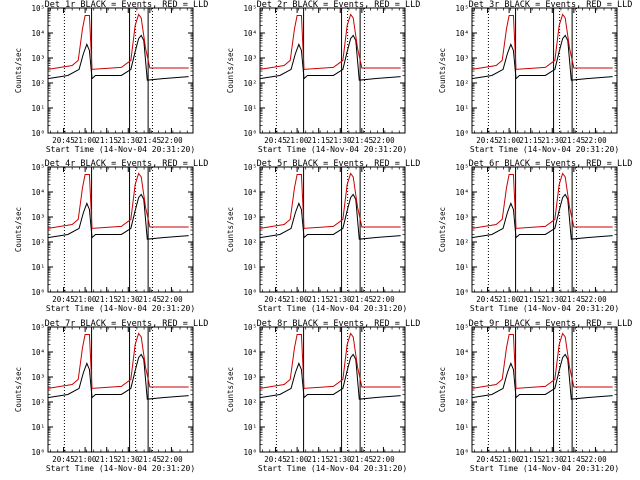 This screenshot has width=640, height=480. Describe the element at coordinates (551, 164) in the screenshot. I see `panel-title: Det 6r BLACK = Events, RED = LLD` at that location.